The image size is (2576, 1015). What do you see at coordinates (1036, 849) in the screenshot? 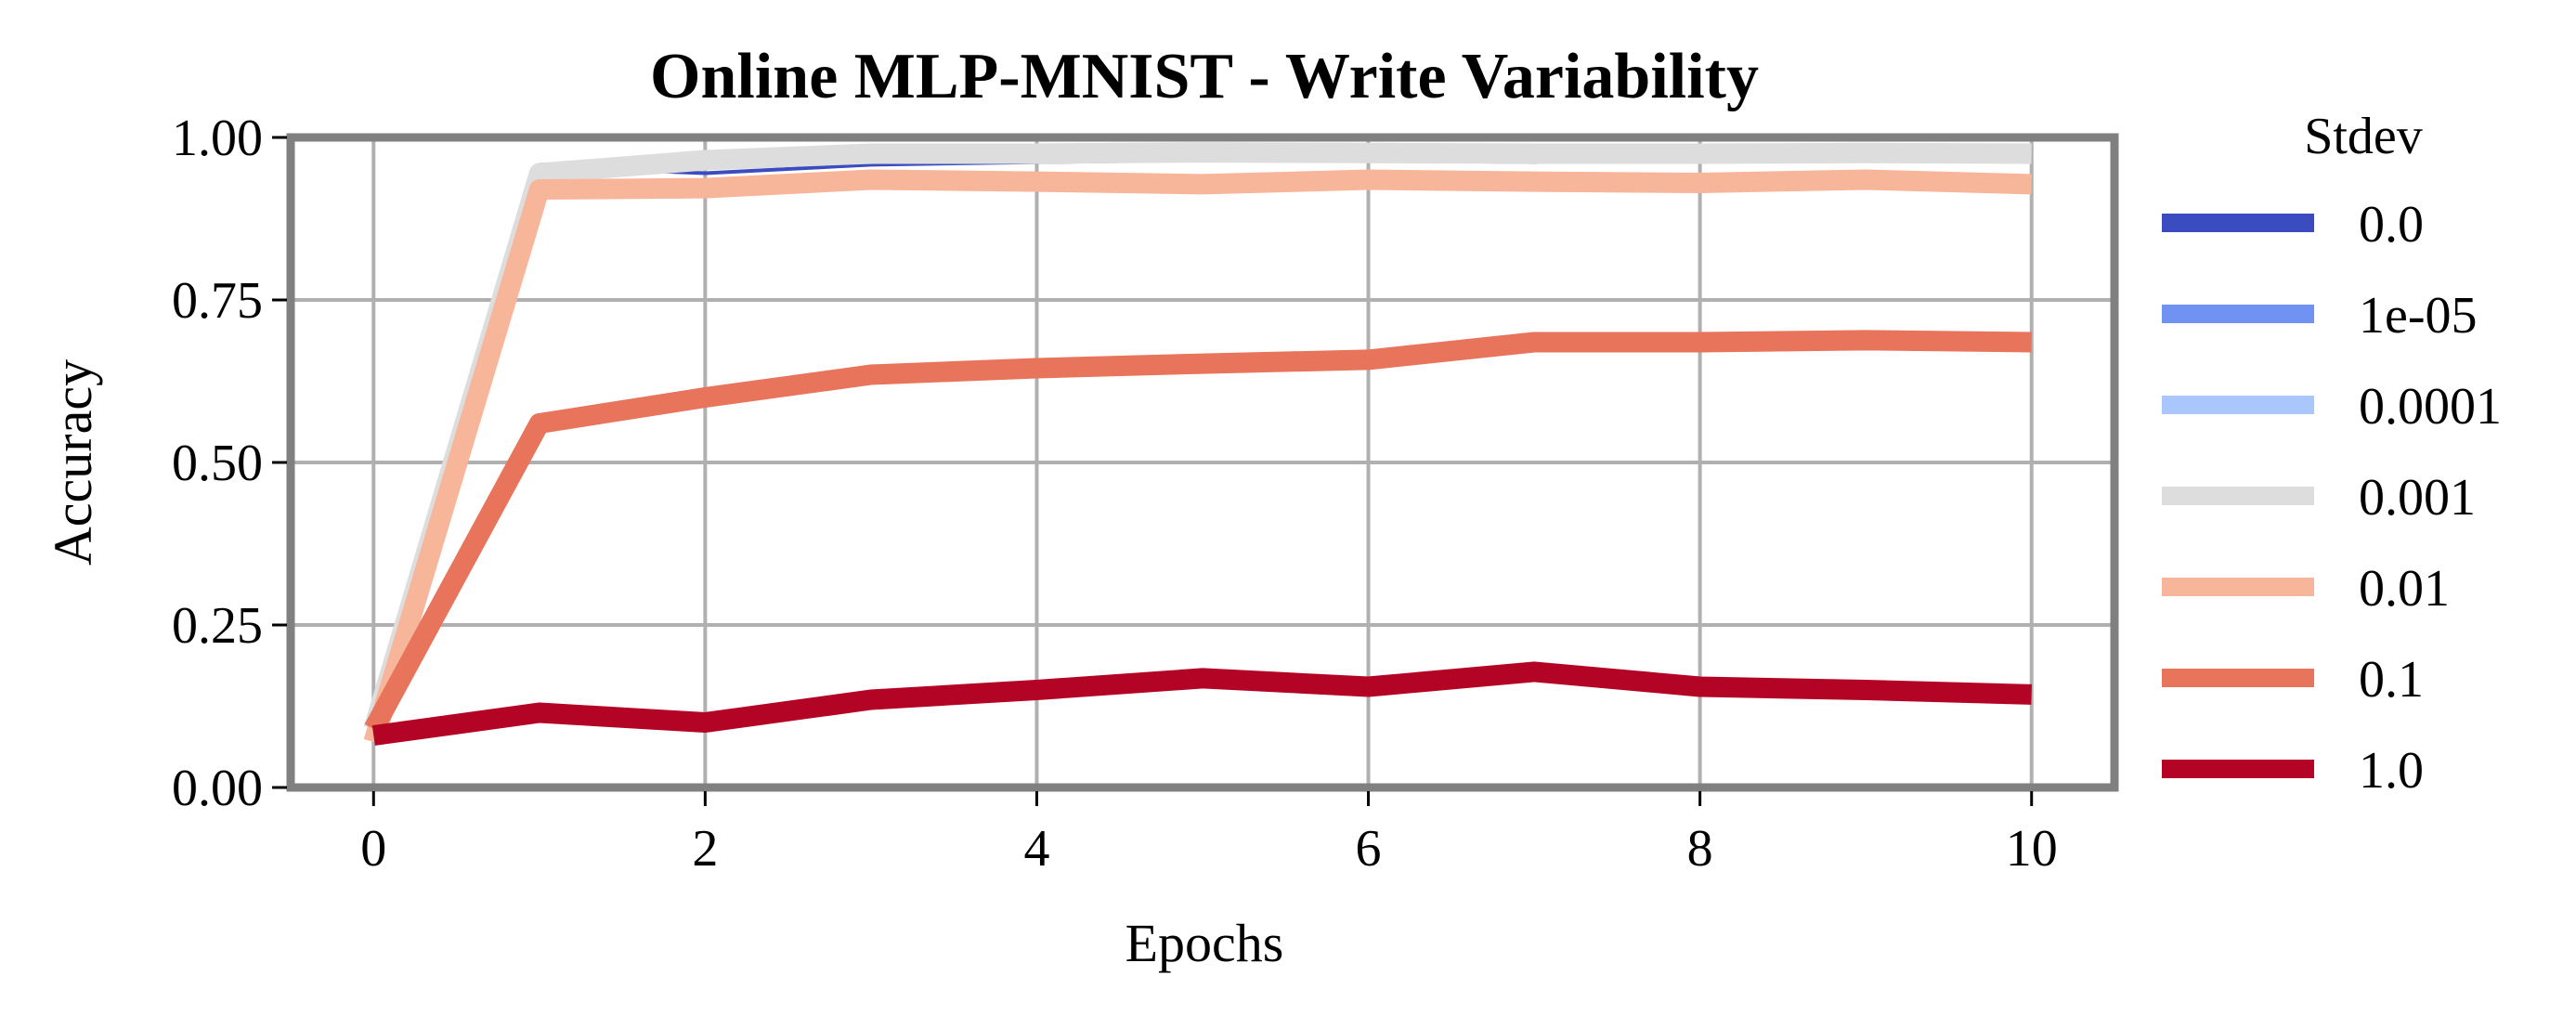
I see `x-tick-label: 4` at bounding box center [1036, 849].